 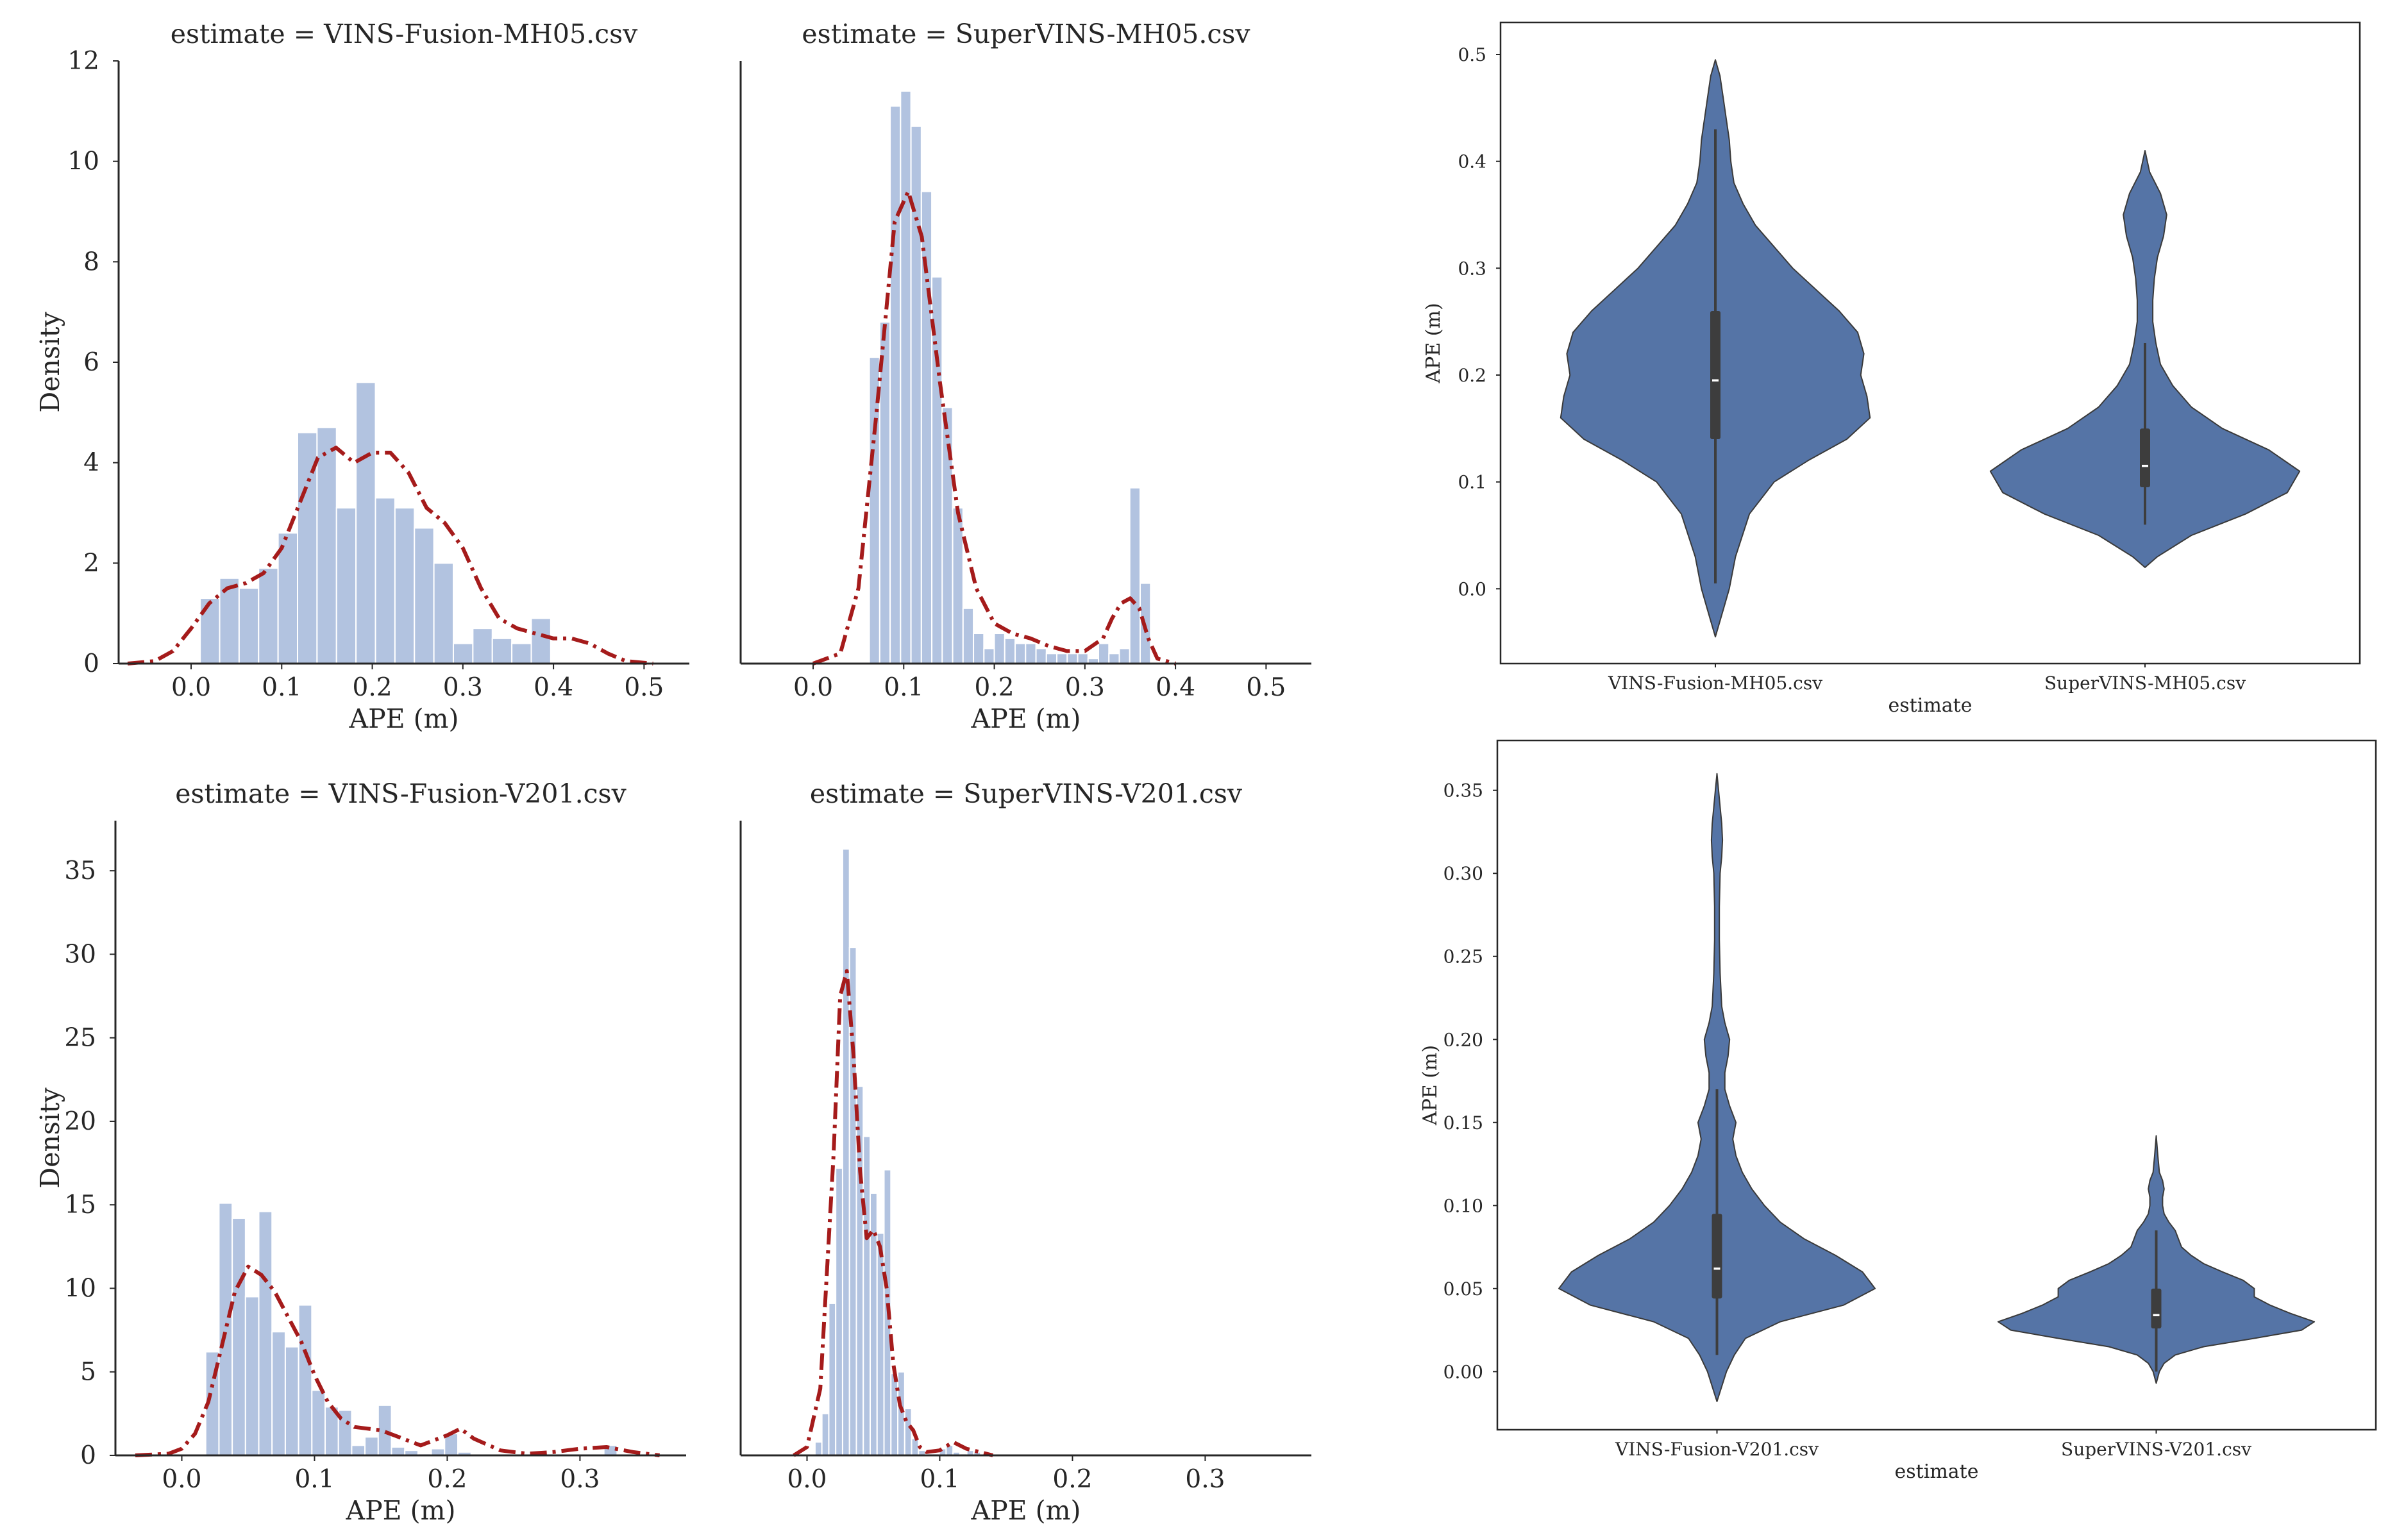 I want to click on y-tick-label: 15, so click(x=80, y=1205).